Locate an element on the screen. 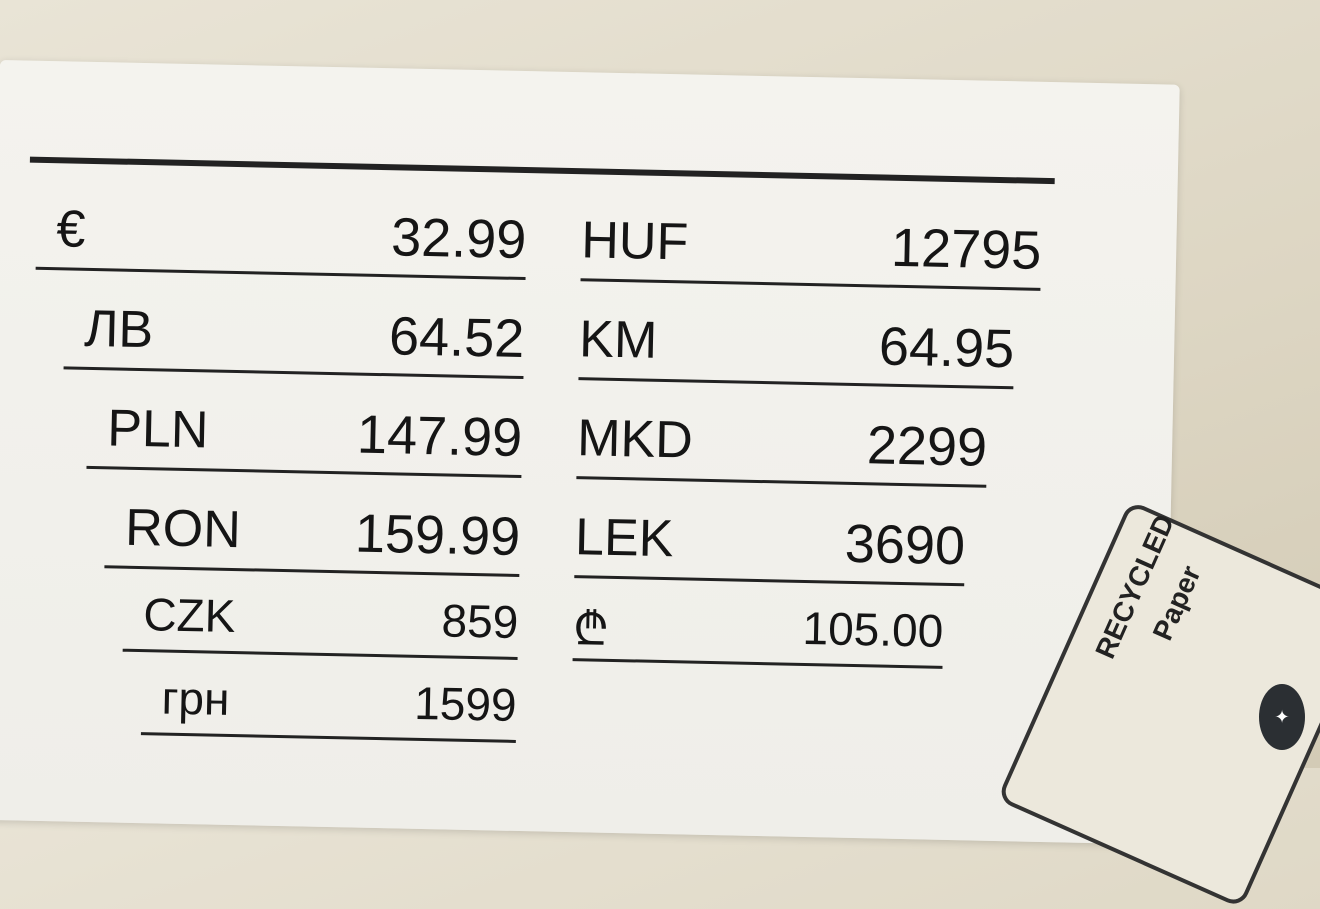 The image size is (1320, 909). price: 1599 is located at coordinates (465, 703).